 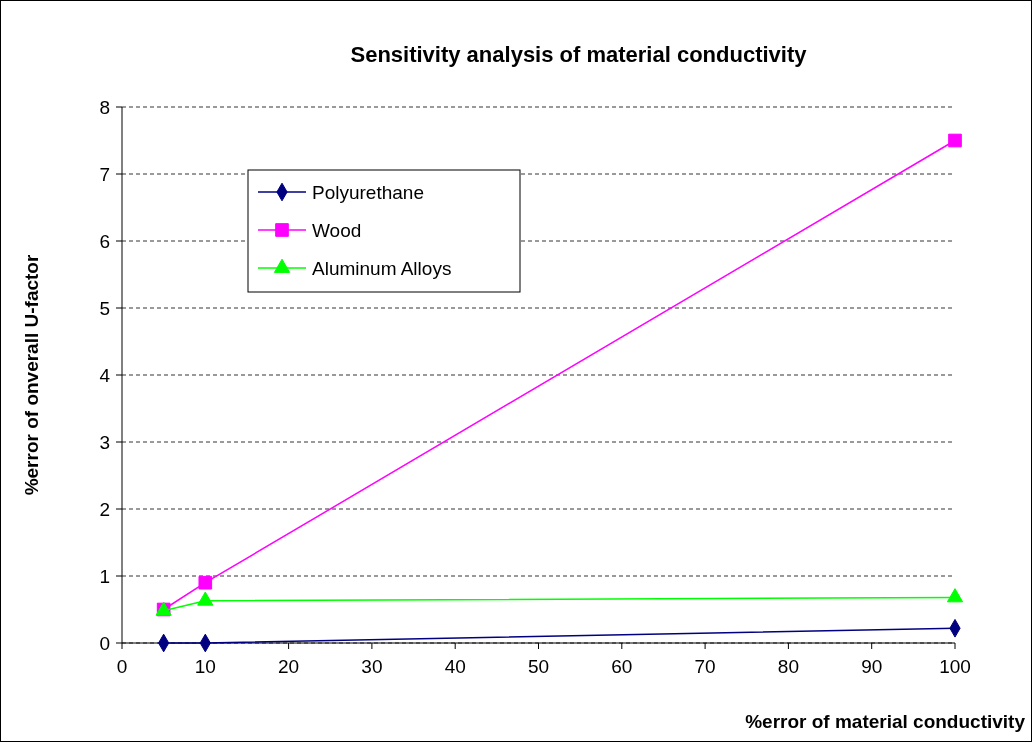 I want to click on x-tick-label: 100, so click(x=955, y=666).